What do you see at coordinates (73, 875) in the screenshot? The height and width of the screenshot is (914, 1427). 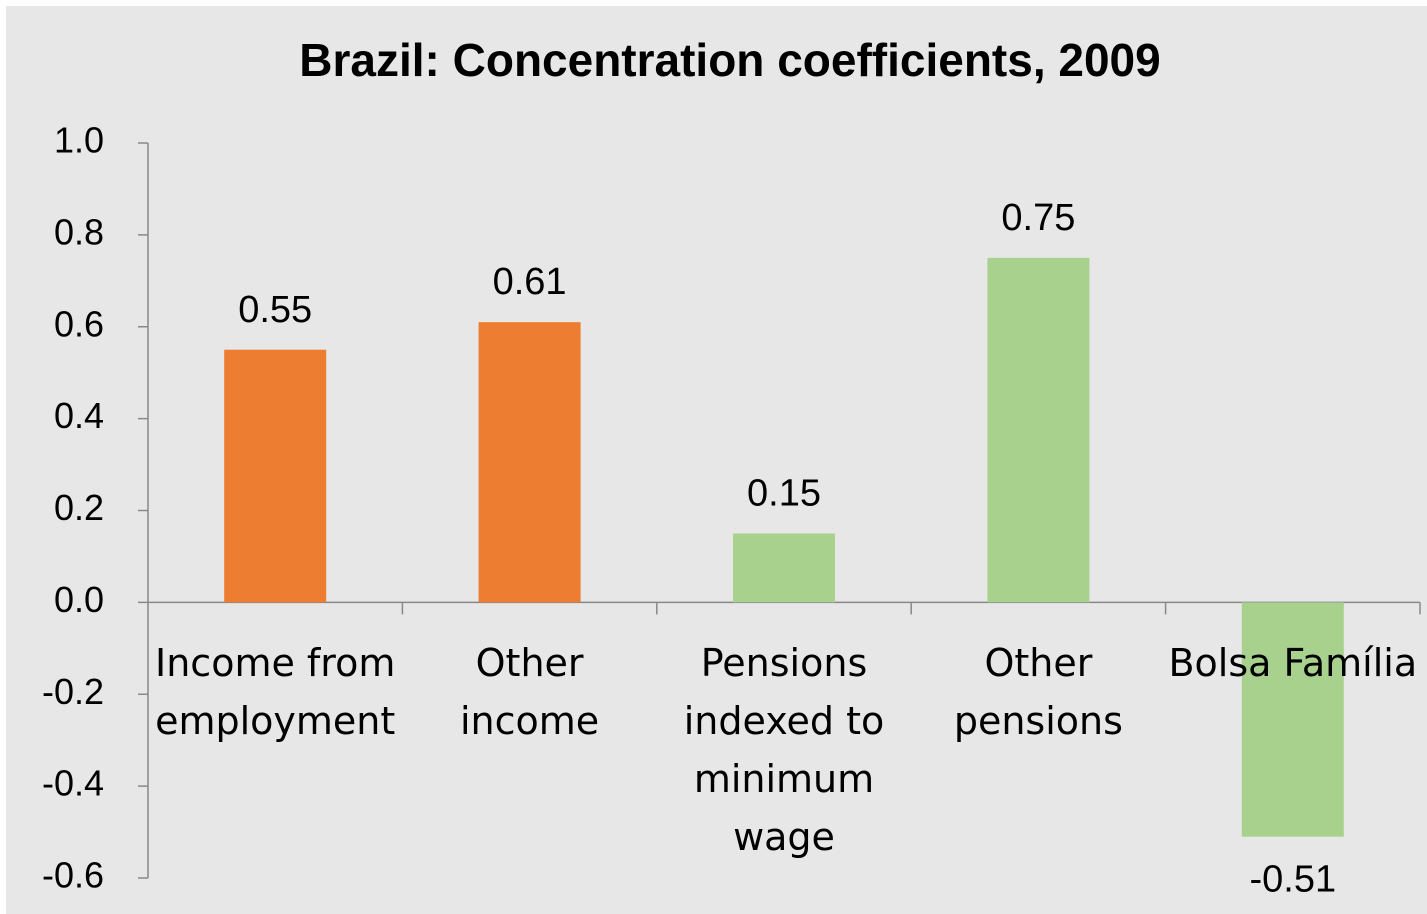 I see `y-tick-label: -0.6` at bounding box center [73, 875].